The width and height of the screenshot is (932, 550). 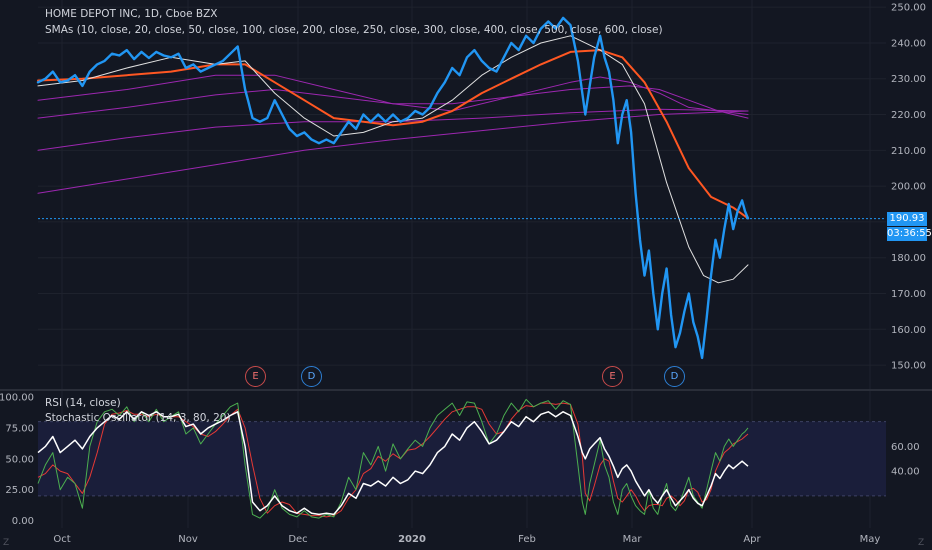 What do you see at coordinates (908, 115) in the screenshot?
I see `price-tick-label: 220.00` at bounding box center [908, 115].